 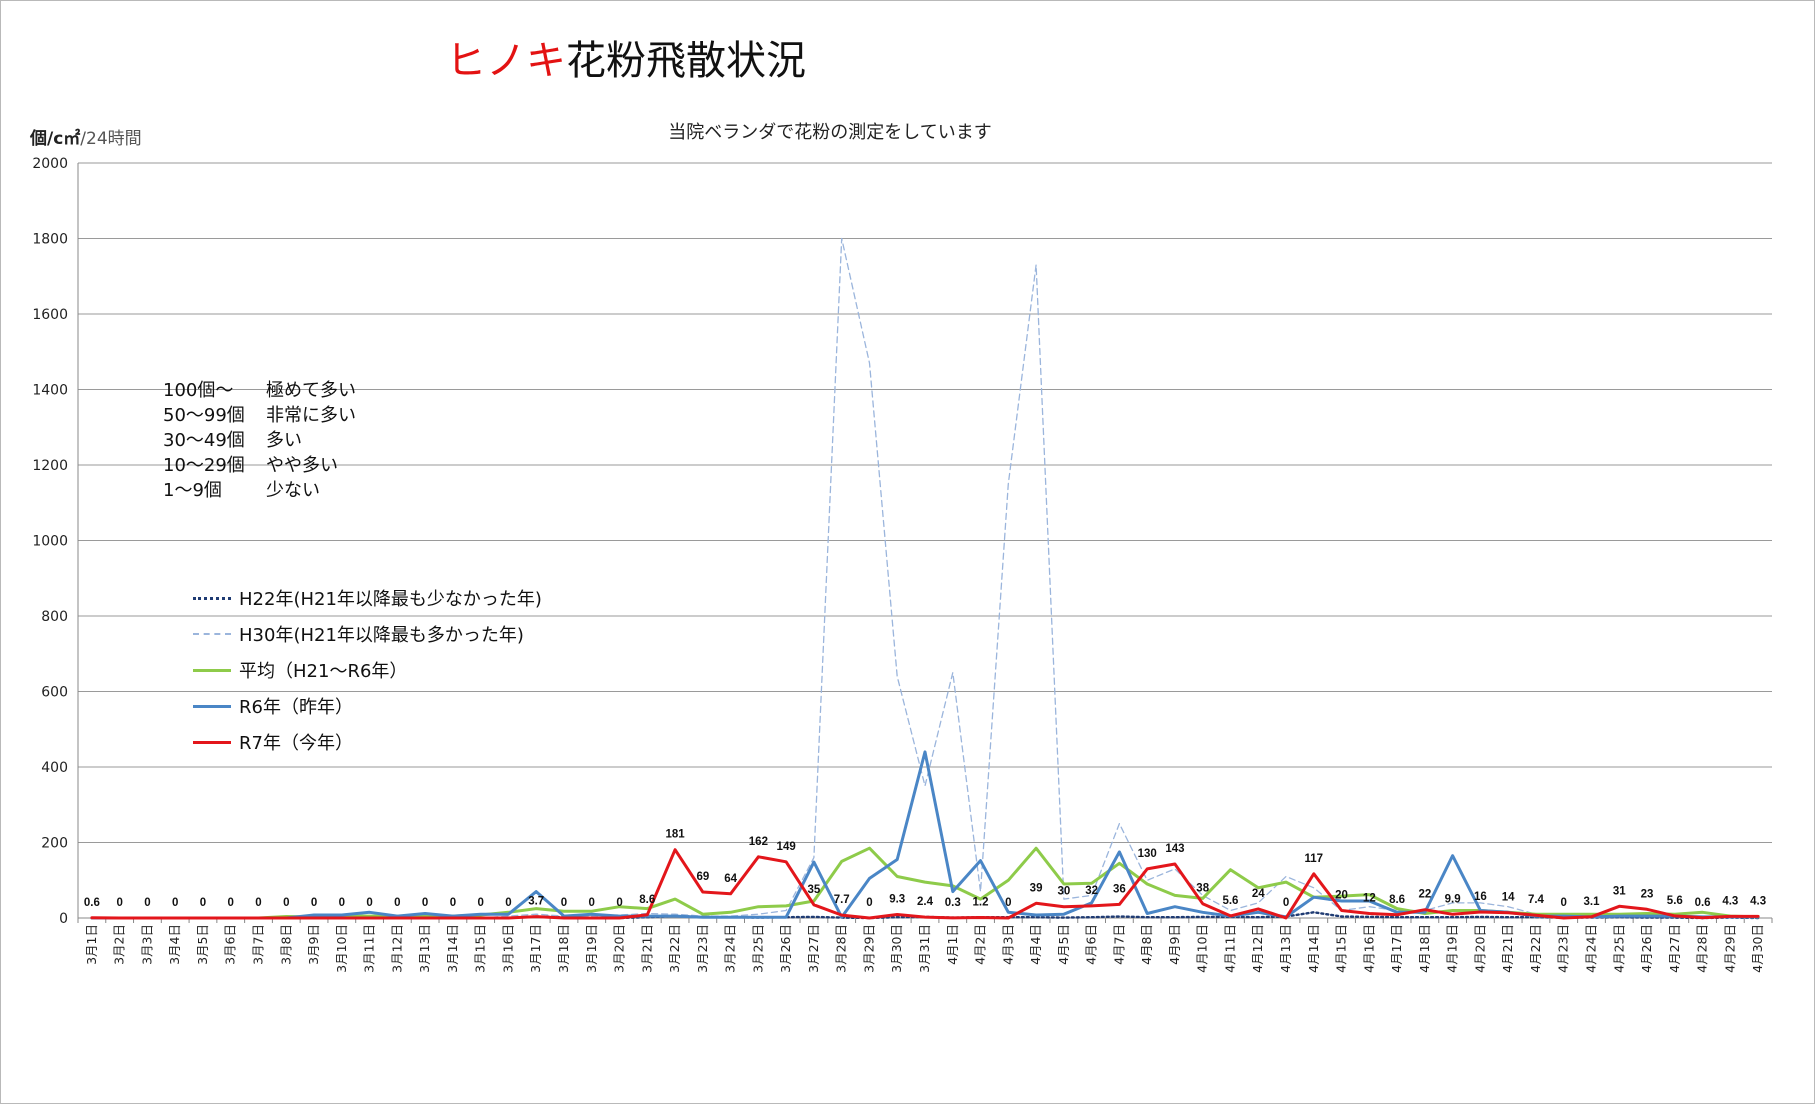 What do you see at coordinates (1202, 889) in the screenshot?
I see `data-label: 38` at bounding box center [1202, 889].